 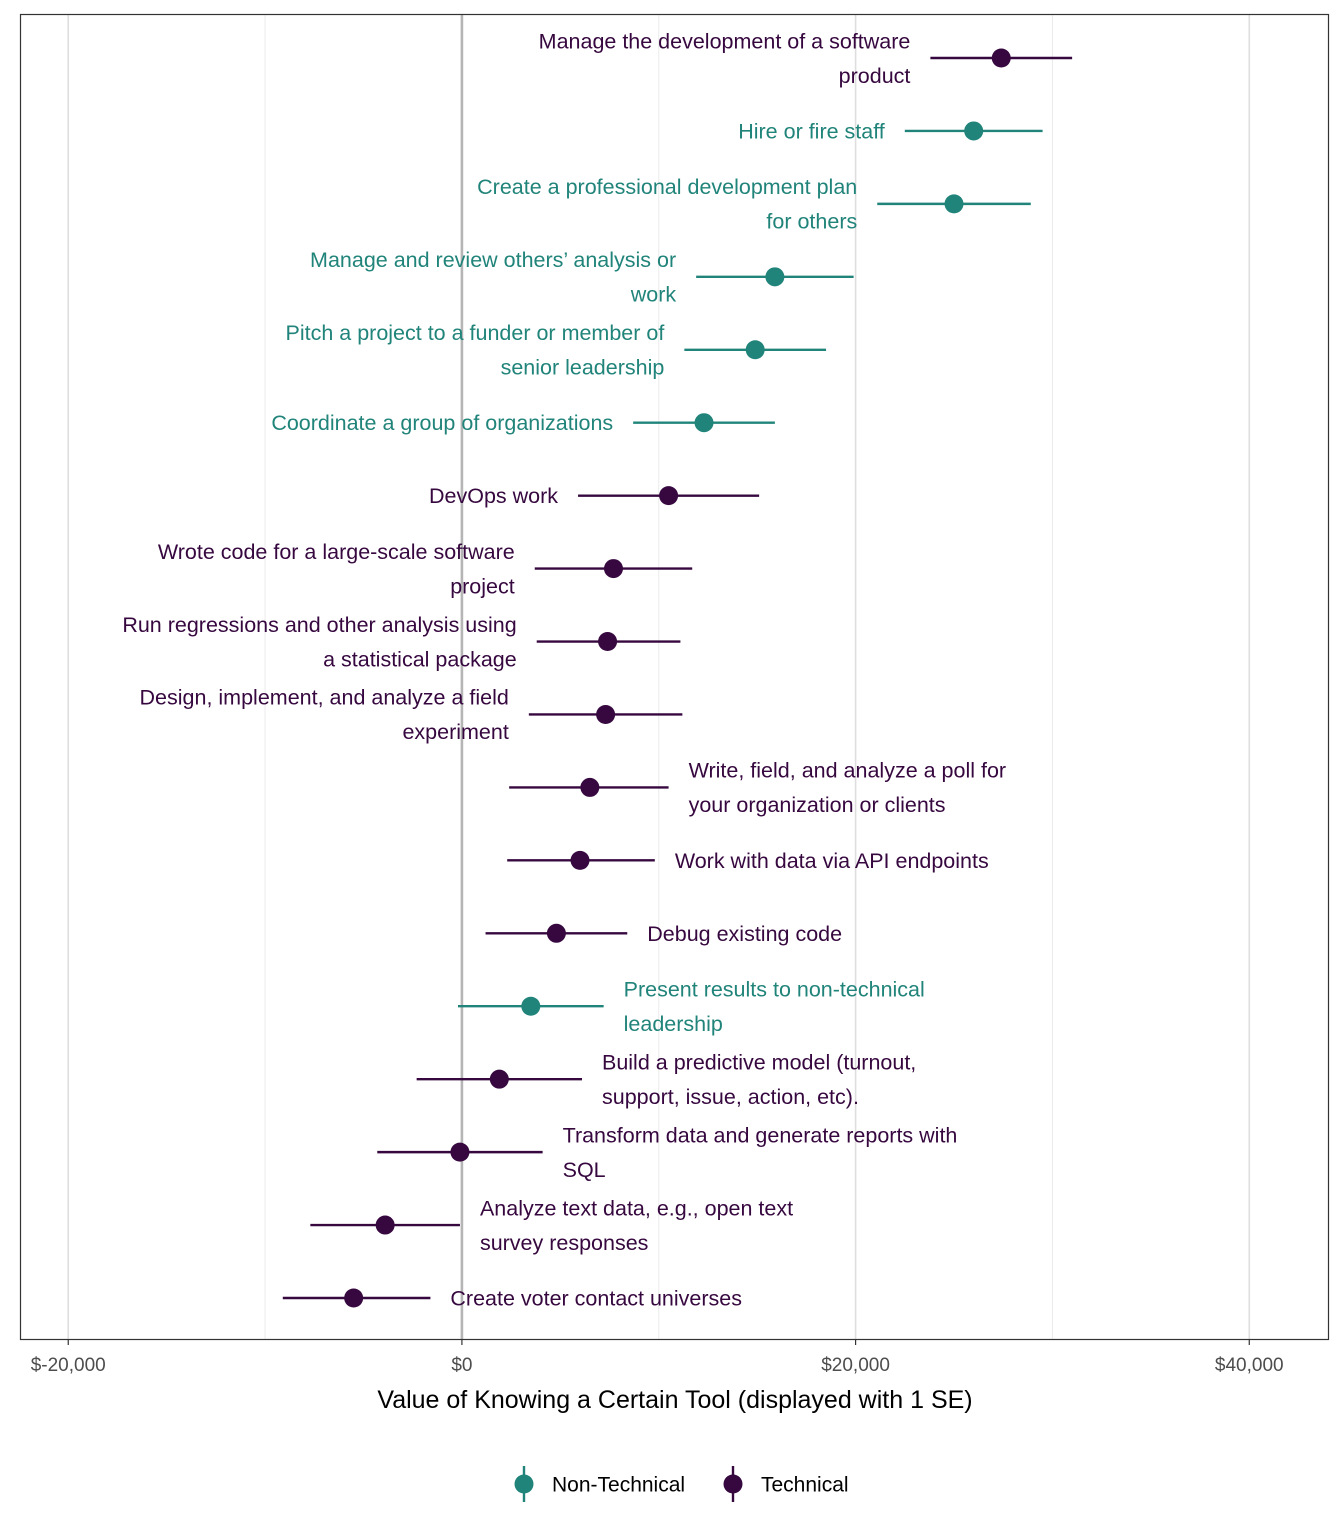 What do you see at coordinates (420, 659) in the screenshot?
I see `point-label-line: a statistical package` at bounding box center [420, 659].